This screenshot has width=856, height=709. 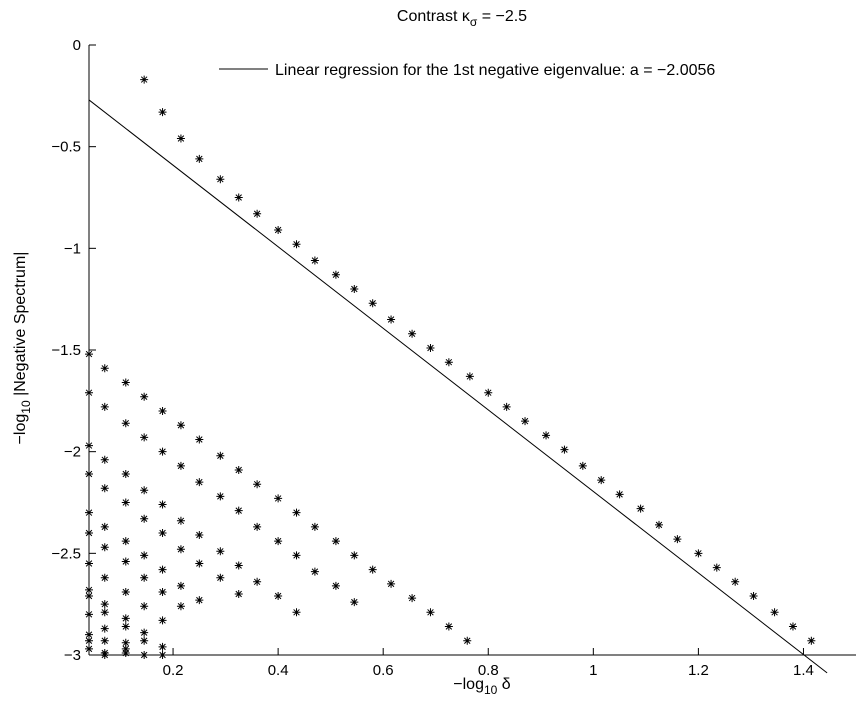 I want to click on x-tick-label: 1, so click(x=593, y=670).